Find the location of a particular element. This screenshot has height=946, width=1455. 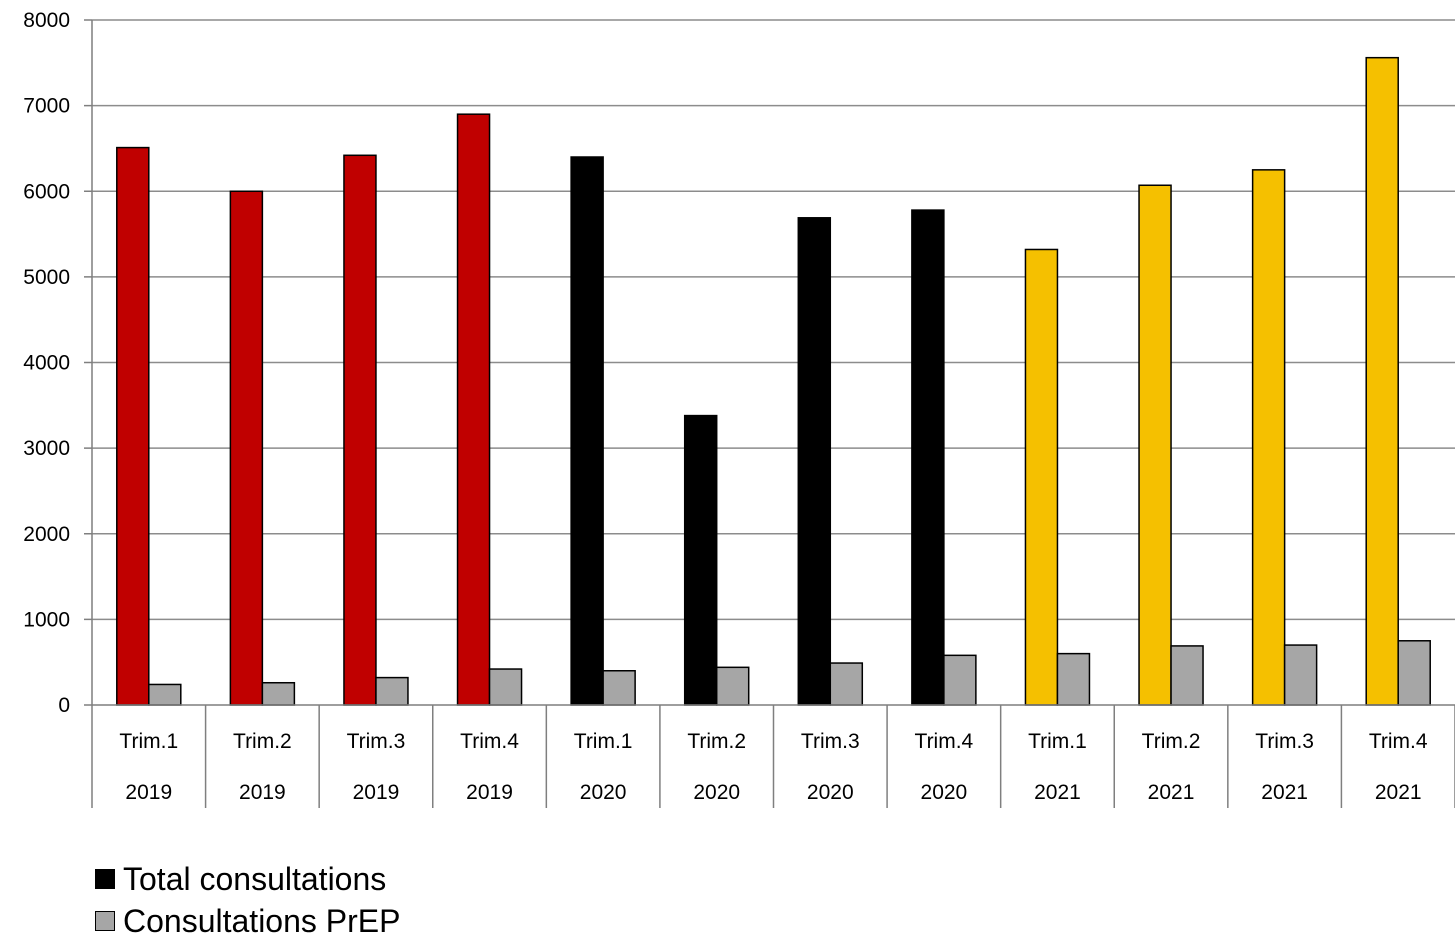

y-tick-label: 6000 is located at coordinates (46, 191).